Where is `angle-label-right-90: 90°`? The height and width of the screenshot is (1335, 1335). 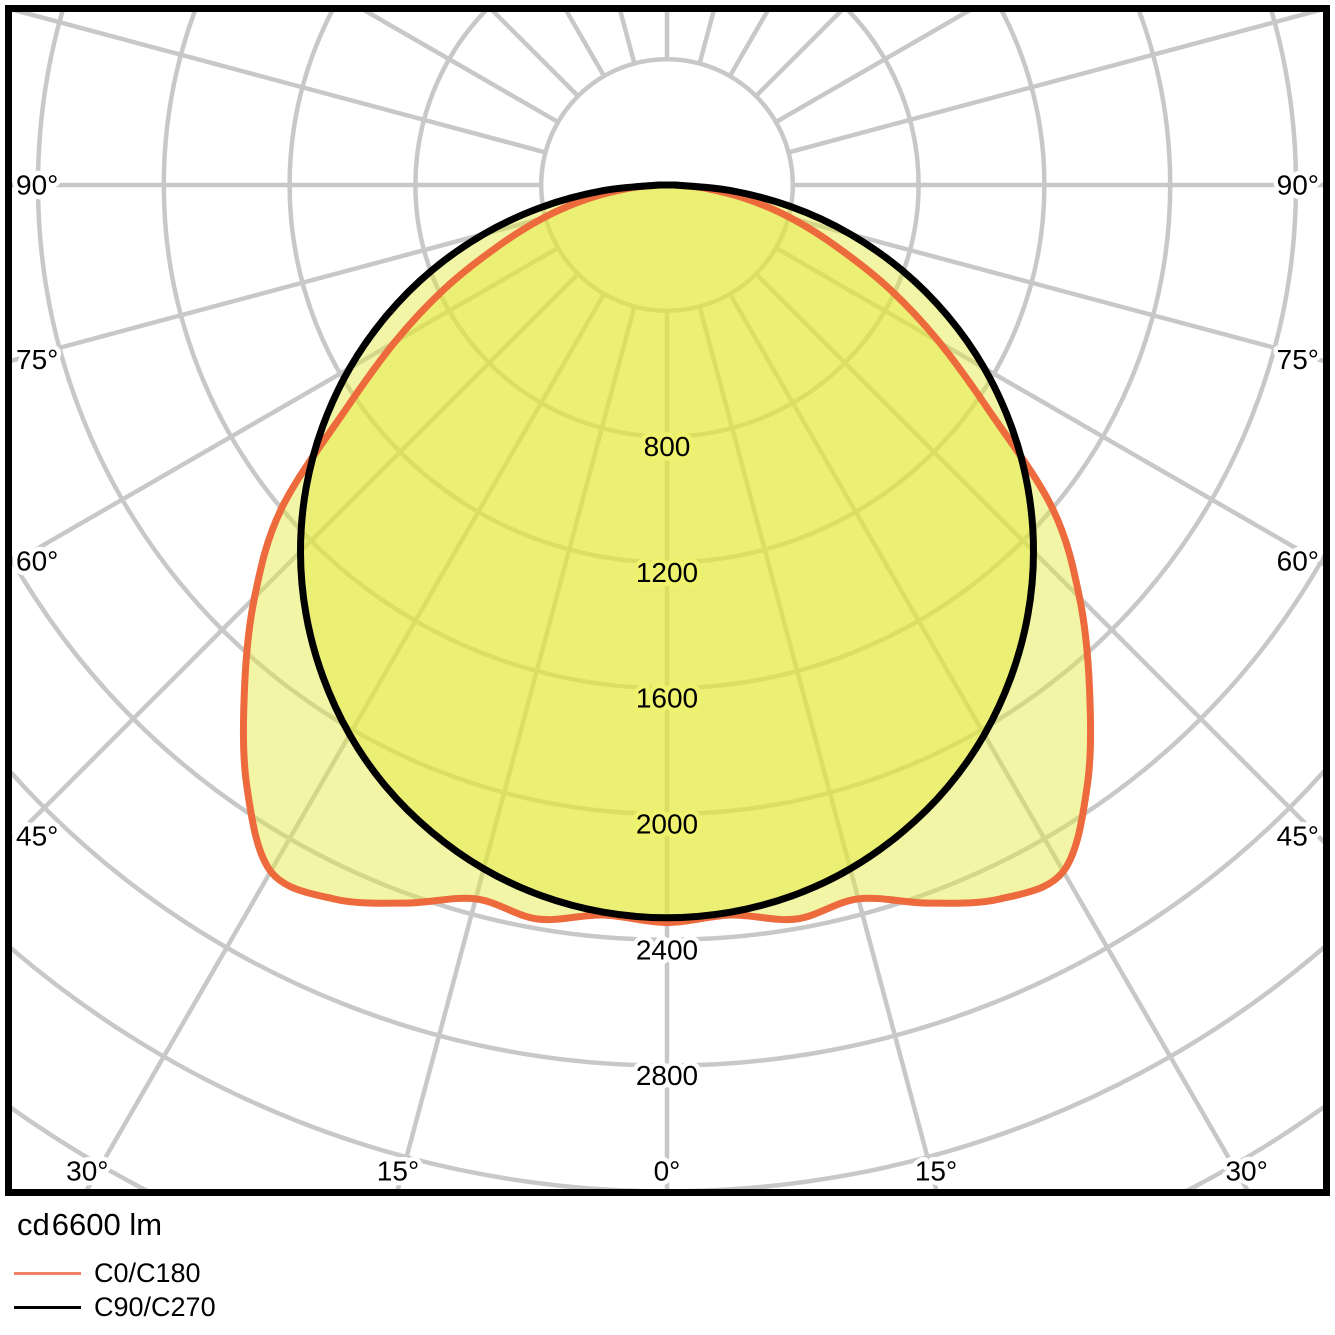 angle-label-right-90: 90° is located at coordinates (1298, 185).